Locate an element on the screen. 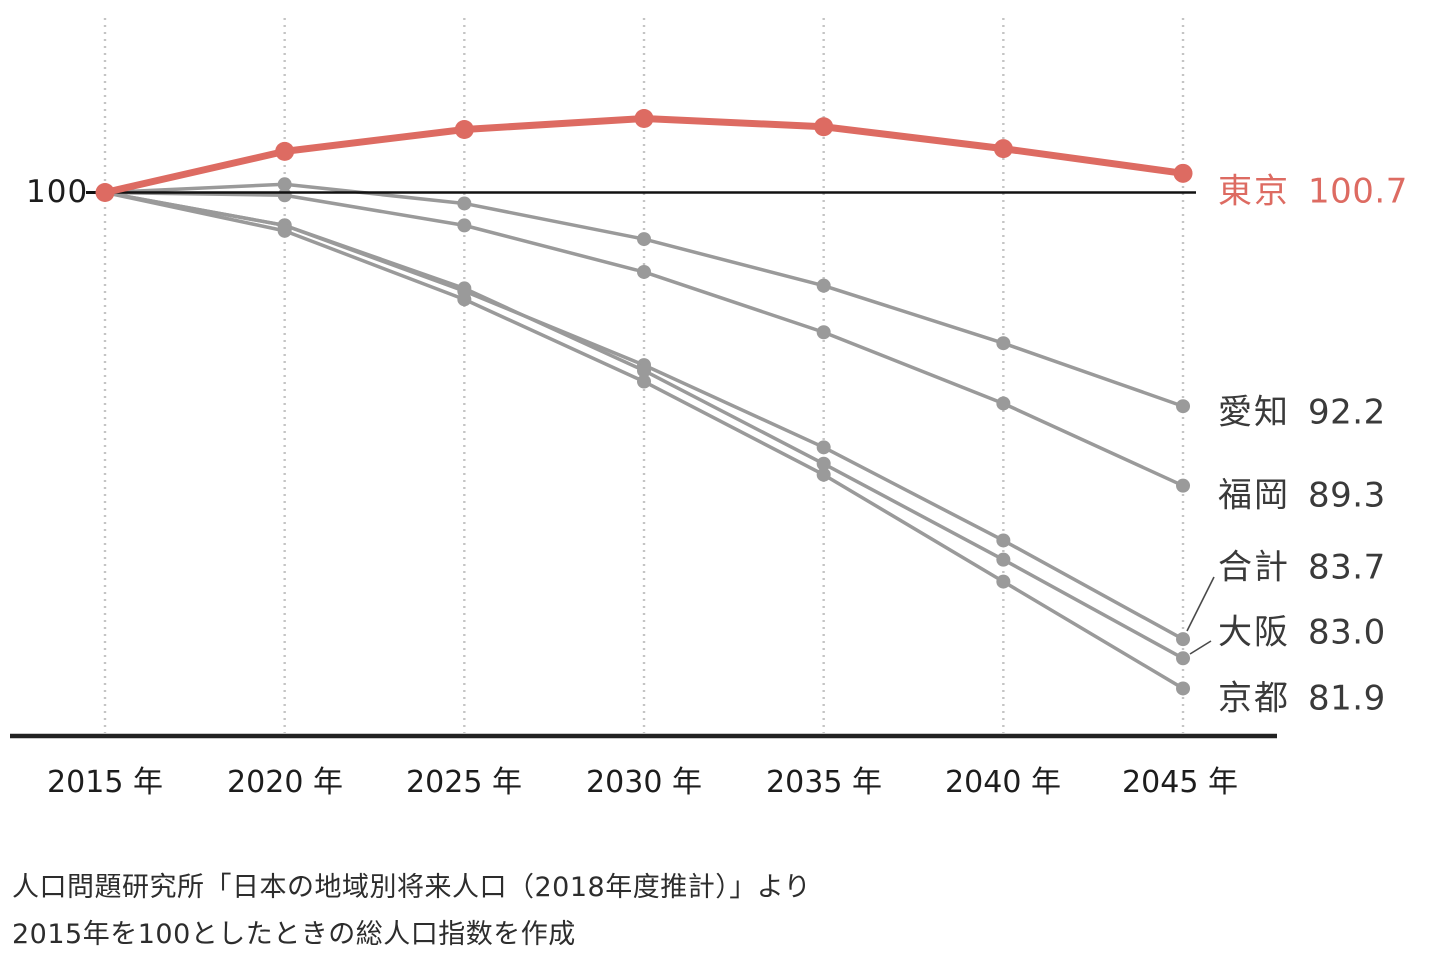  series-final-value: 89.3 is located at coordinates (1347, 495).